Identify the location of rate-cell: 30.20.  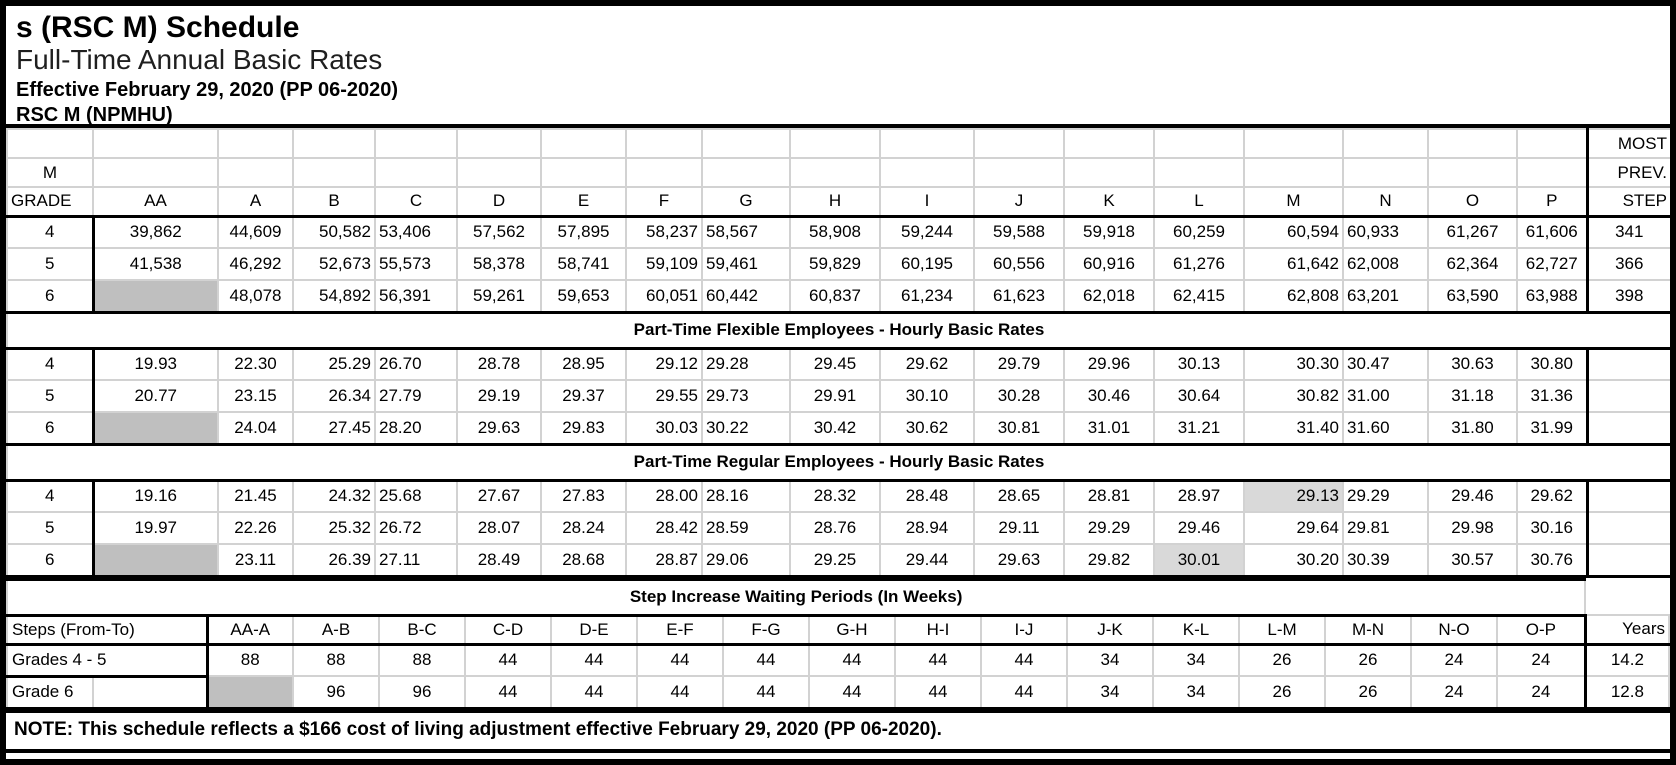
(1293, 560).